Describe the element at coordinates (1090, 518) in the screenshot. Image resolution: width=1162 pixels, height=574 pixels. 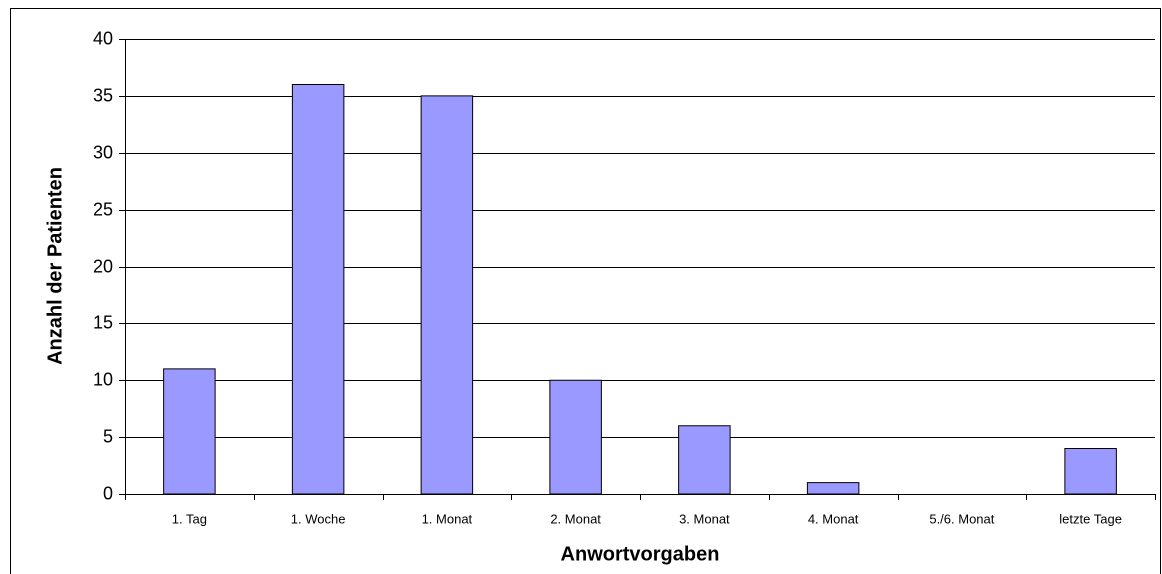
I see `x-tick-label: letzte Tage` at that location.